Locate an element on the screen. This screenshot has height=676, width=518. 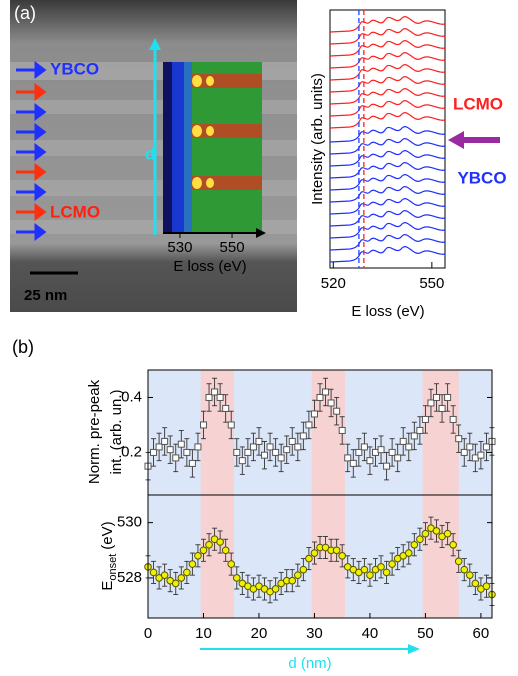
y-axis-label: int. (arb. un.) is located at coordinates (116, 431).